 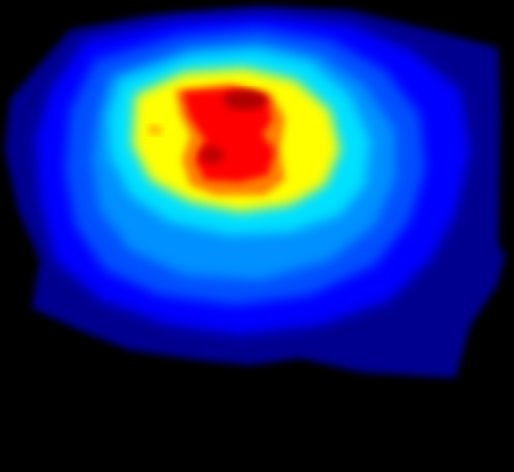 What do you see at coordinates (155, 130) in the screenshot?
I see `speck-left` at bounding box center [155, 130].